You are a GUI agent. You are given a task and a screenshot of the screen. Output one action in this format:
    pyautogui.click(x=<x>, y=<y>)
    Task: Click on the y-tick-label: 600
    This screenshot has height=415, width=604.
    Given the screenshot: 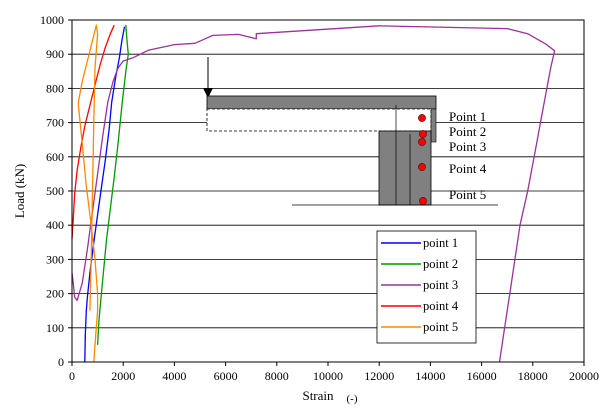 What is the action you would take?
    pyautogui.click(x=55, y=157)
    